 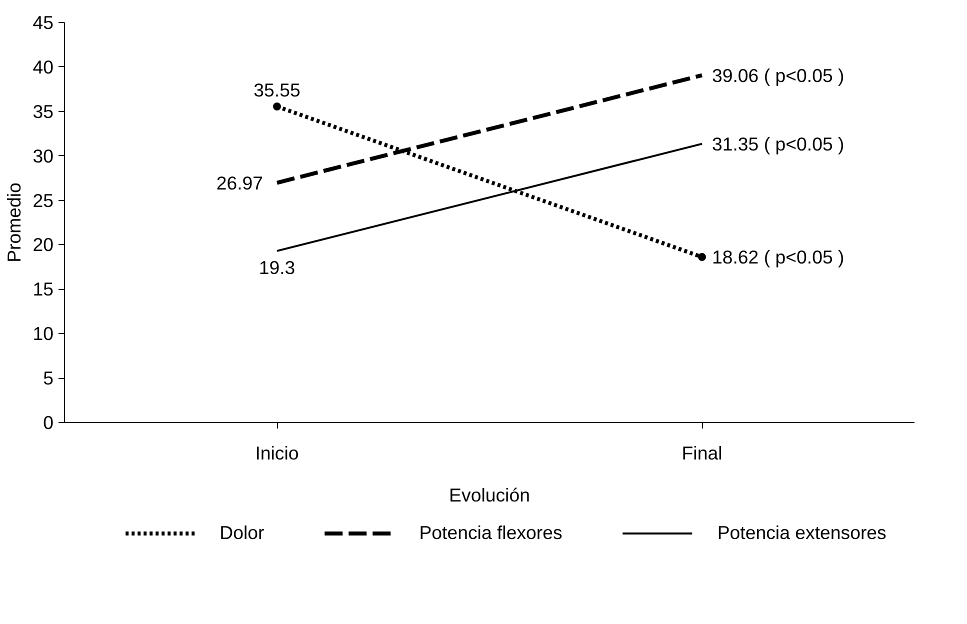 I want to click on data-label: 31.35 ( p<0.05 ), so click(x=778, y=143).